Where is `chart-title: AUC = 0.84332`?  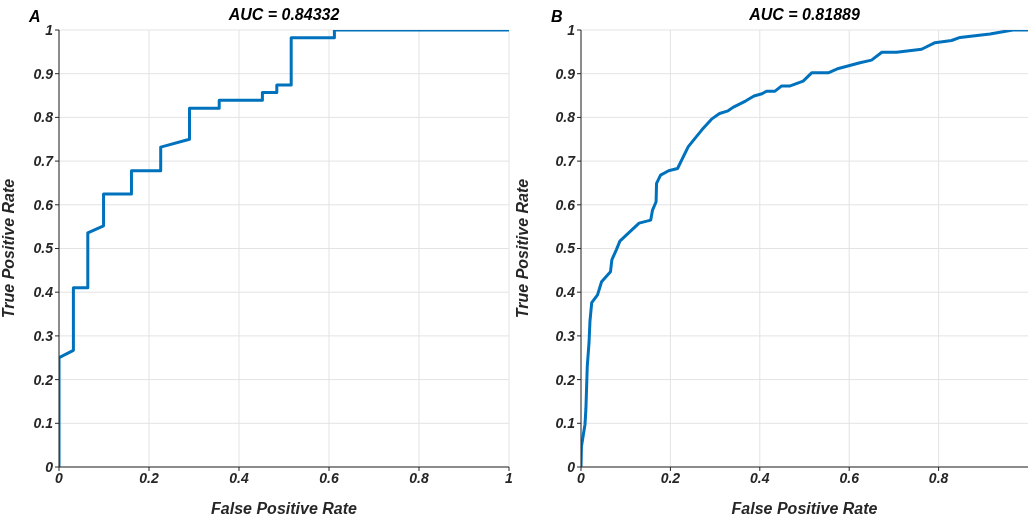 chart-title: AUC = 0.84332 is located at coordinates (284, 15).